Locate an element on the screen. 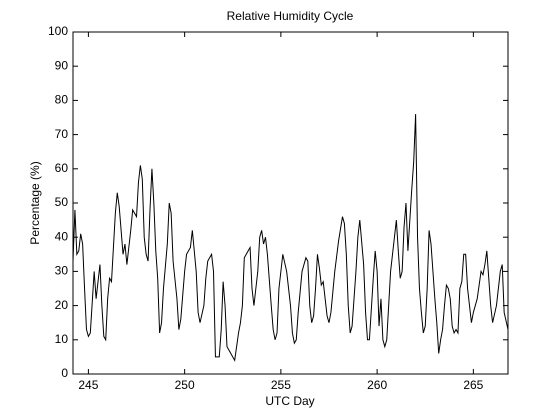 Image resolution: width=560 pixels, height=420 pixels. y-tick-label: 50 is located at coordinates (62, 202).